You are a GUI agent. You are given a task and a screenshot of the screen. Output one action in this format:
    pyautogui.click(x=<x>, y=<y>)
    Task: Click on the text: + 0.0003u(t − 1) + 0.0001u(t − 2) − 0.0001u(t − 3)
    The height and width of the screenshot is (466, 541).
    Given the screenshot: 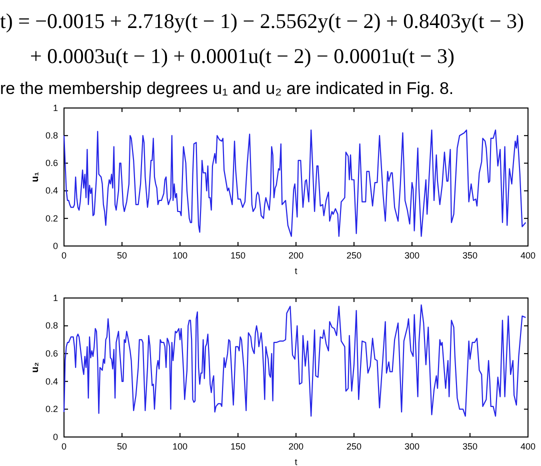 What is the action you would take?
    pyautogui.click(x=242, y=56)
    